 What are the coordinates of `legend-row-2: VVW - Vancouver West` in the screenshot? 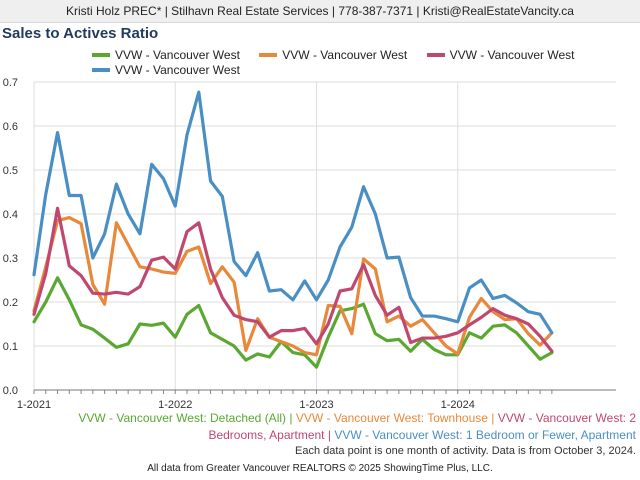 It's located at (174, 69).